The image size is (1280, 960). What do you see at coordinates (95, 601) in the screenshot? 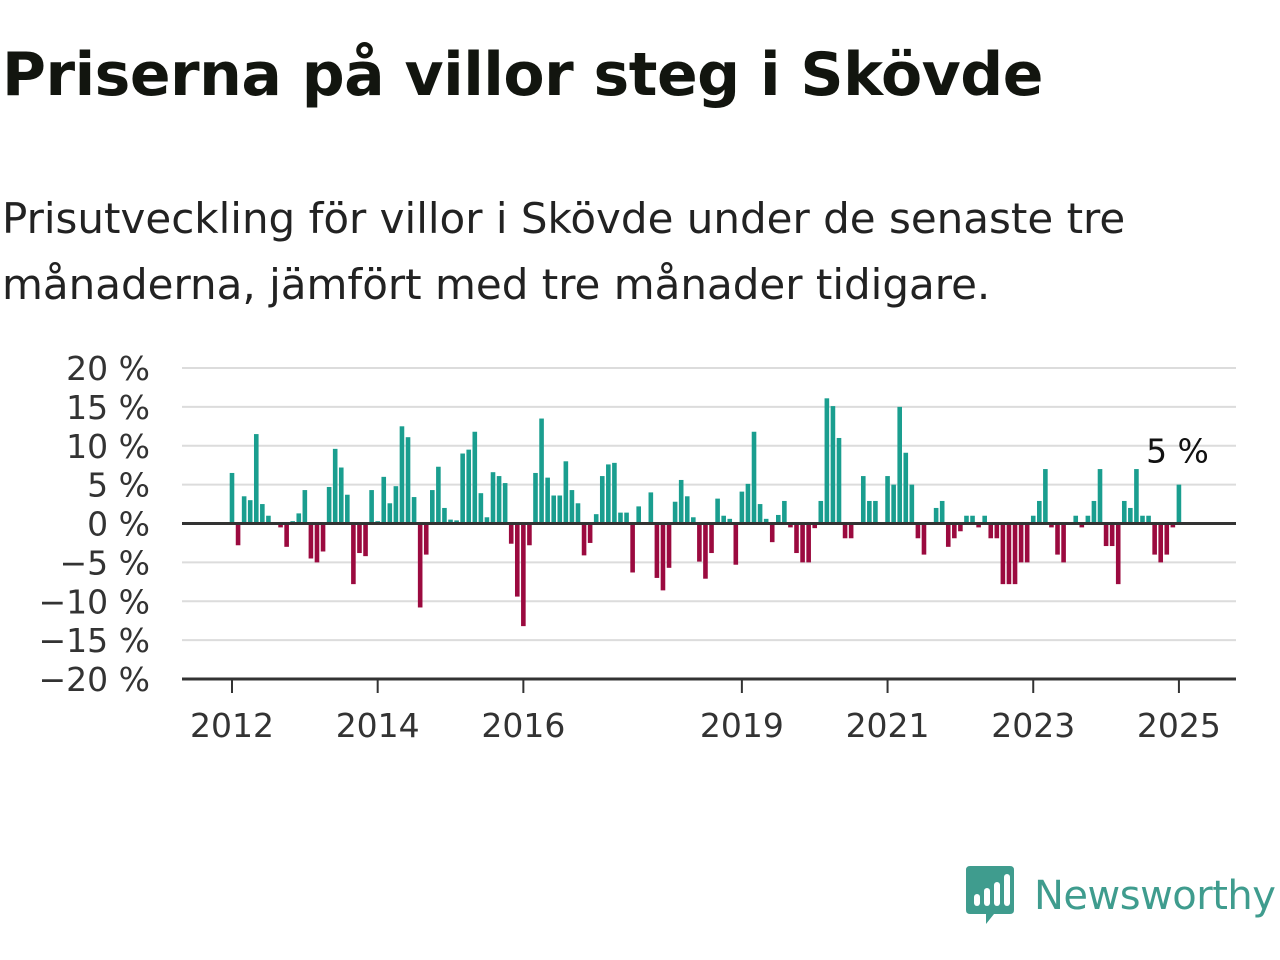
I see `y-tick-label: −10 %` at bounding box center [95, 601].